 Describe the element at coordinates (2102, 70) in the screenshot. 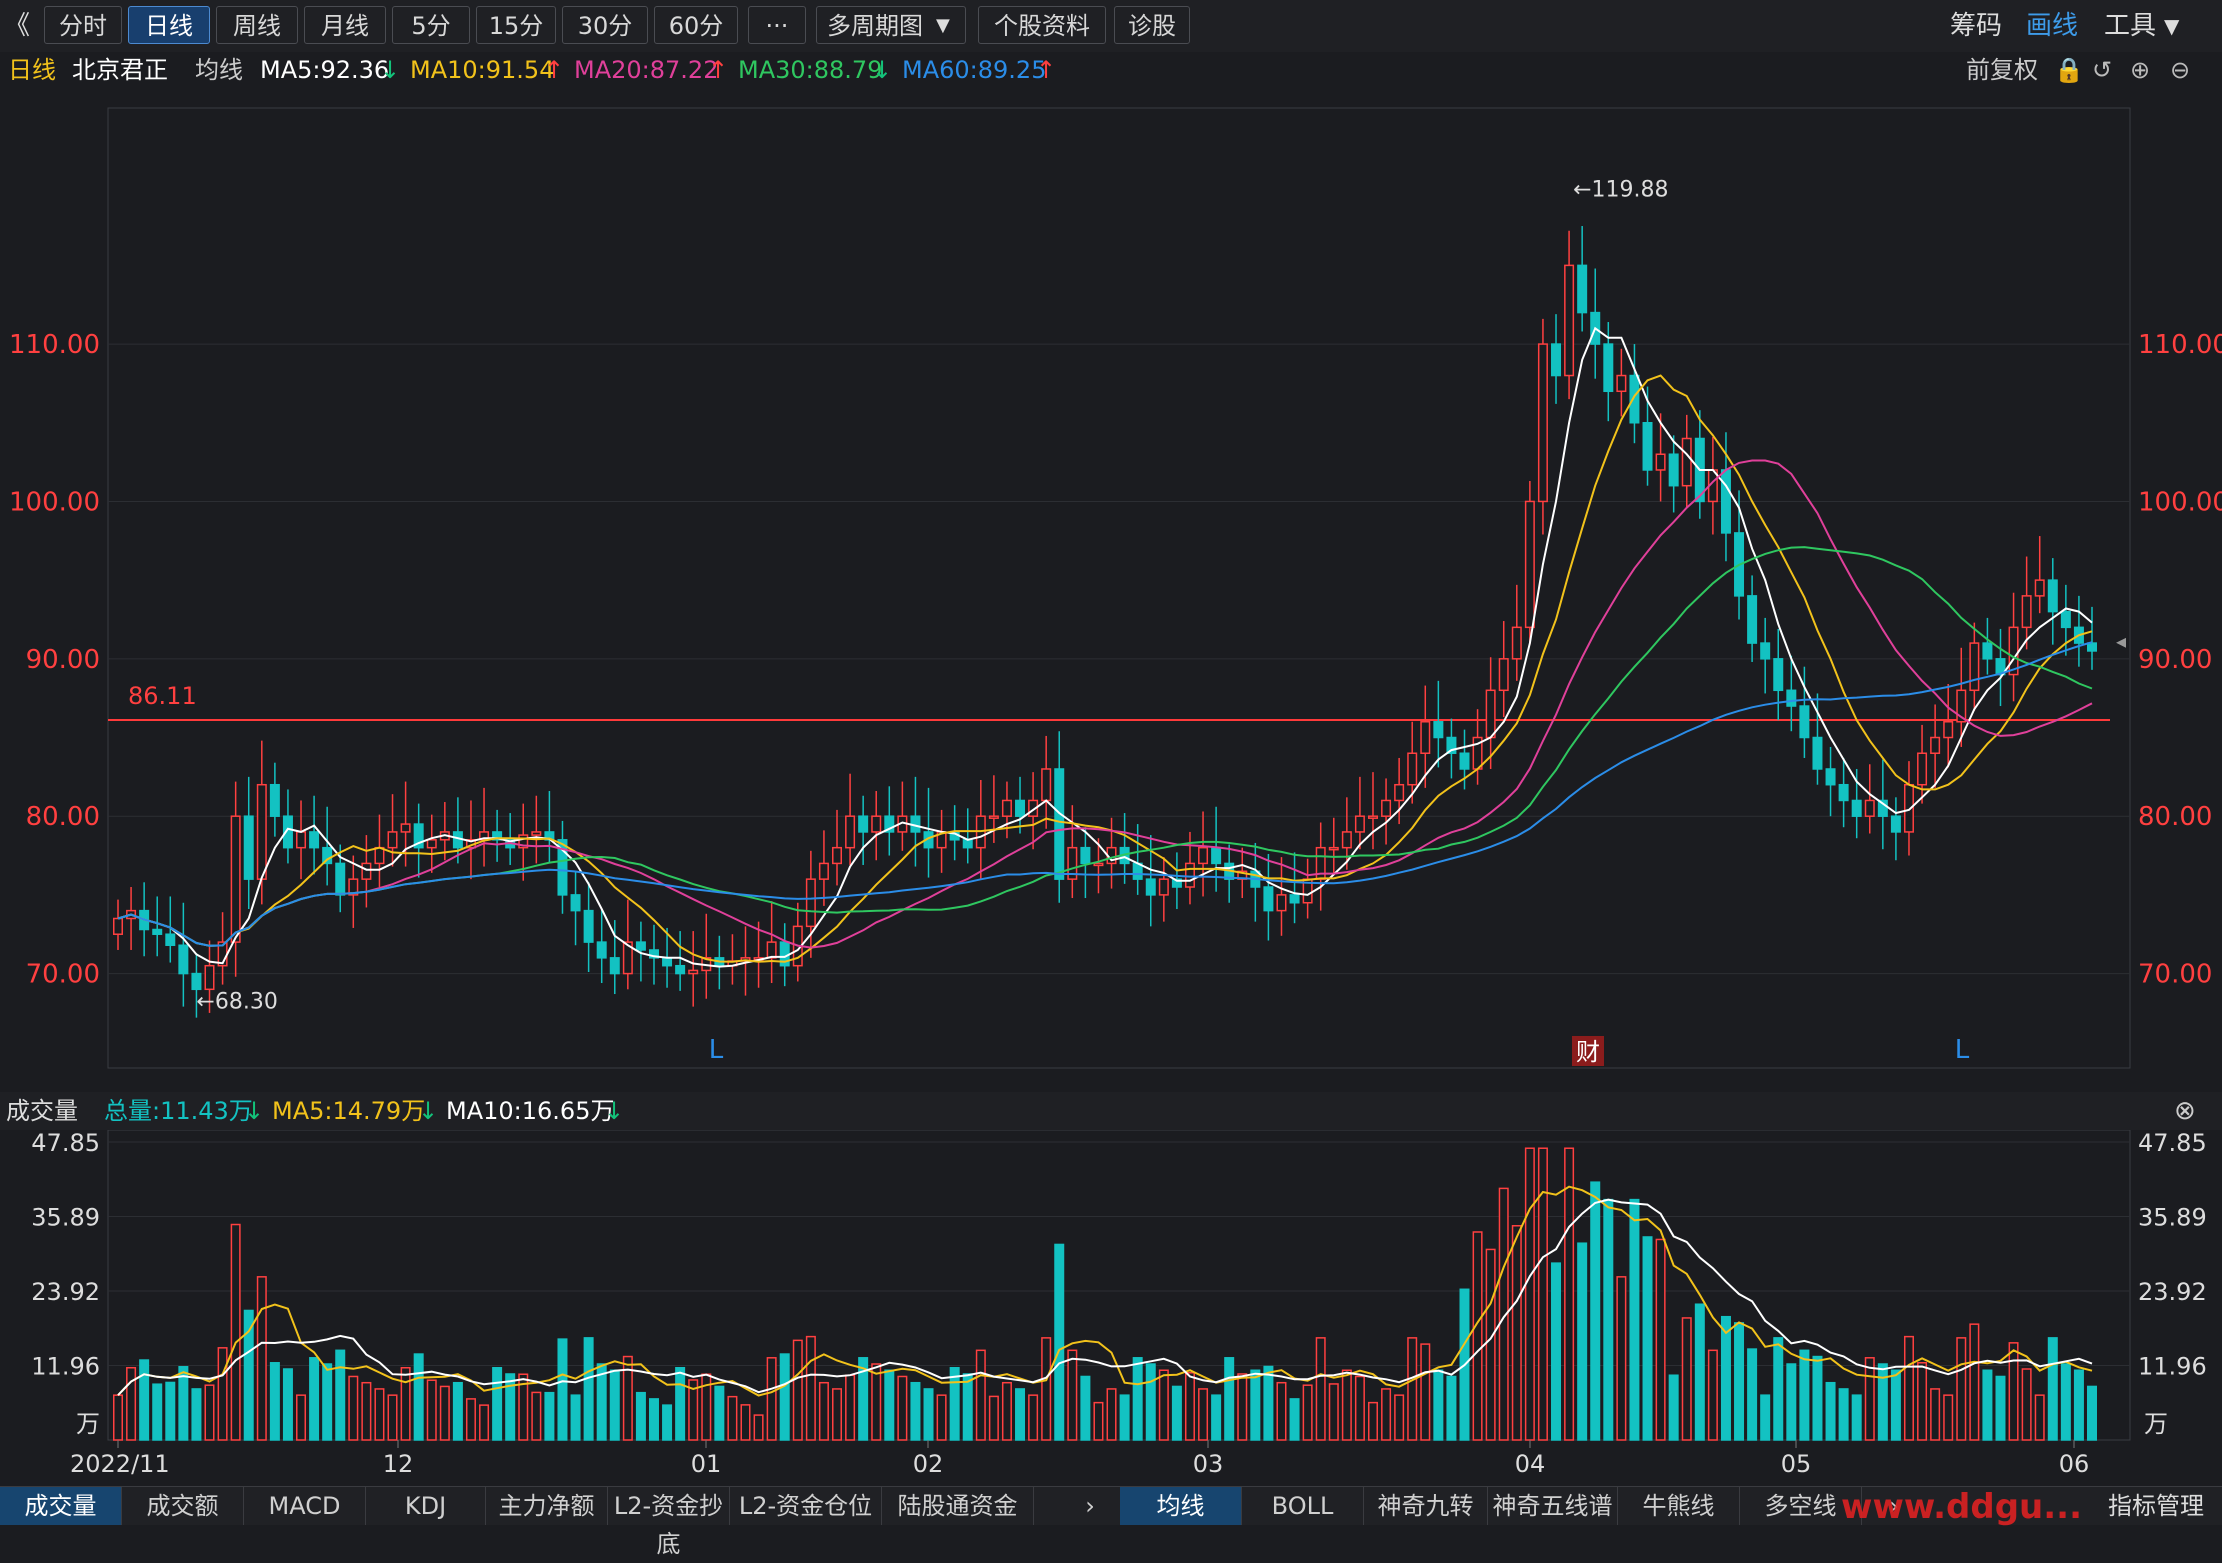

I see `undo-icon: ↺` at that location.